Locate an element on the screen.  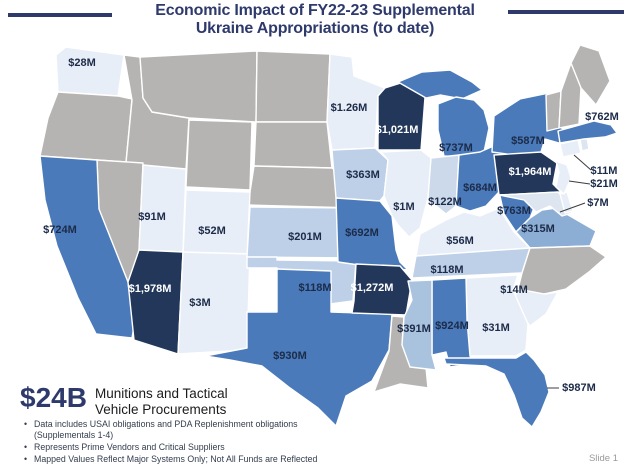
value-label-PA: $1,964M is located at coordinates (530, 172).